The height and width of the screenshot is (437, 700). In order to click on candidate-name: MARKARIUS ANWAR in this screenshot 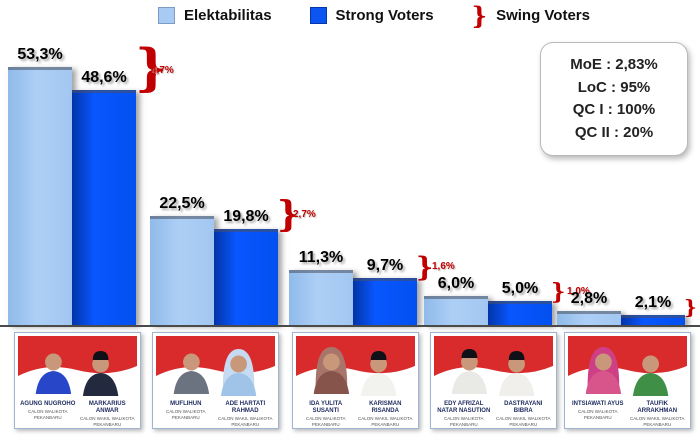, I will do `click(107, 408)`.